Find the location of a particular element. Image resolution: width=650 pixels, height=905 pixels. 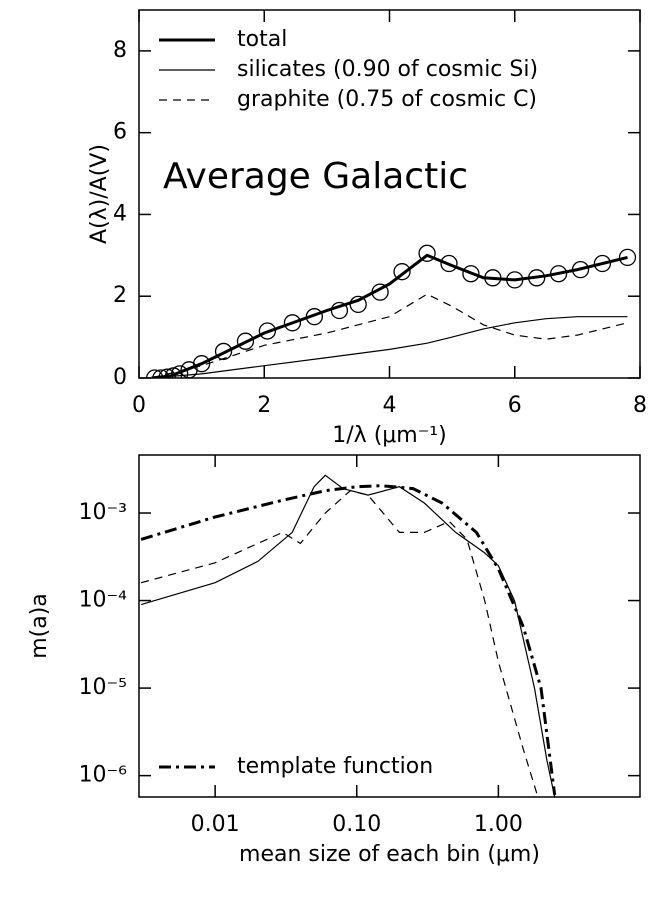

y-tick-label: 4 is located at coordinates (120, 213).